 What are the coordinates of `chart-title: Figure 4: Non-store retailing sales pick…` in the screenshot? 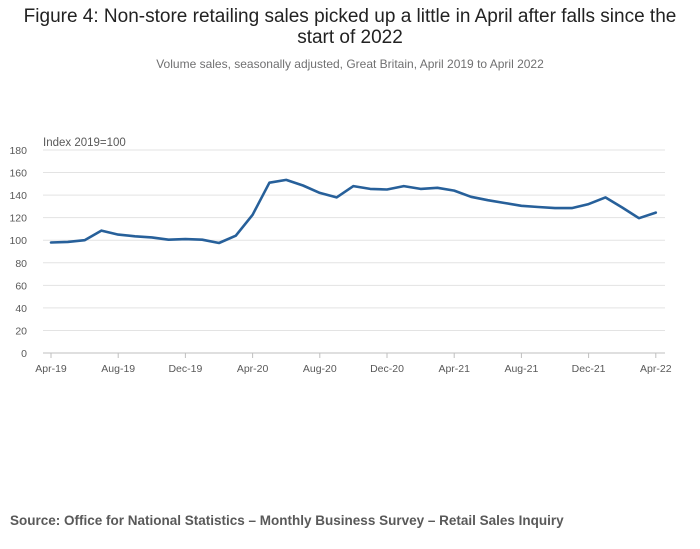 It's located at (350, 27).